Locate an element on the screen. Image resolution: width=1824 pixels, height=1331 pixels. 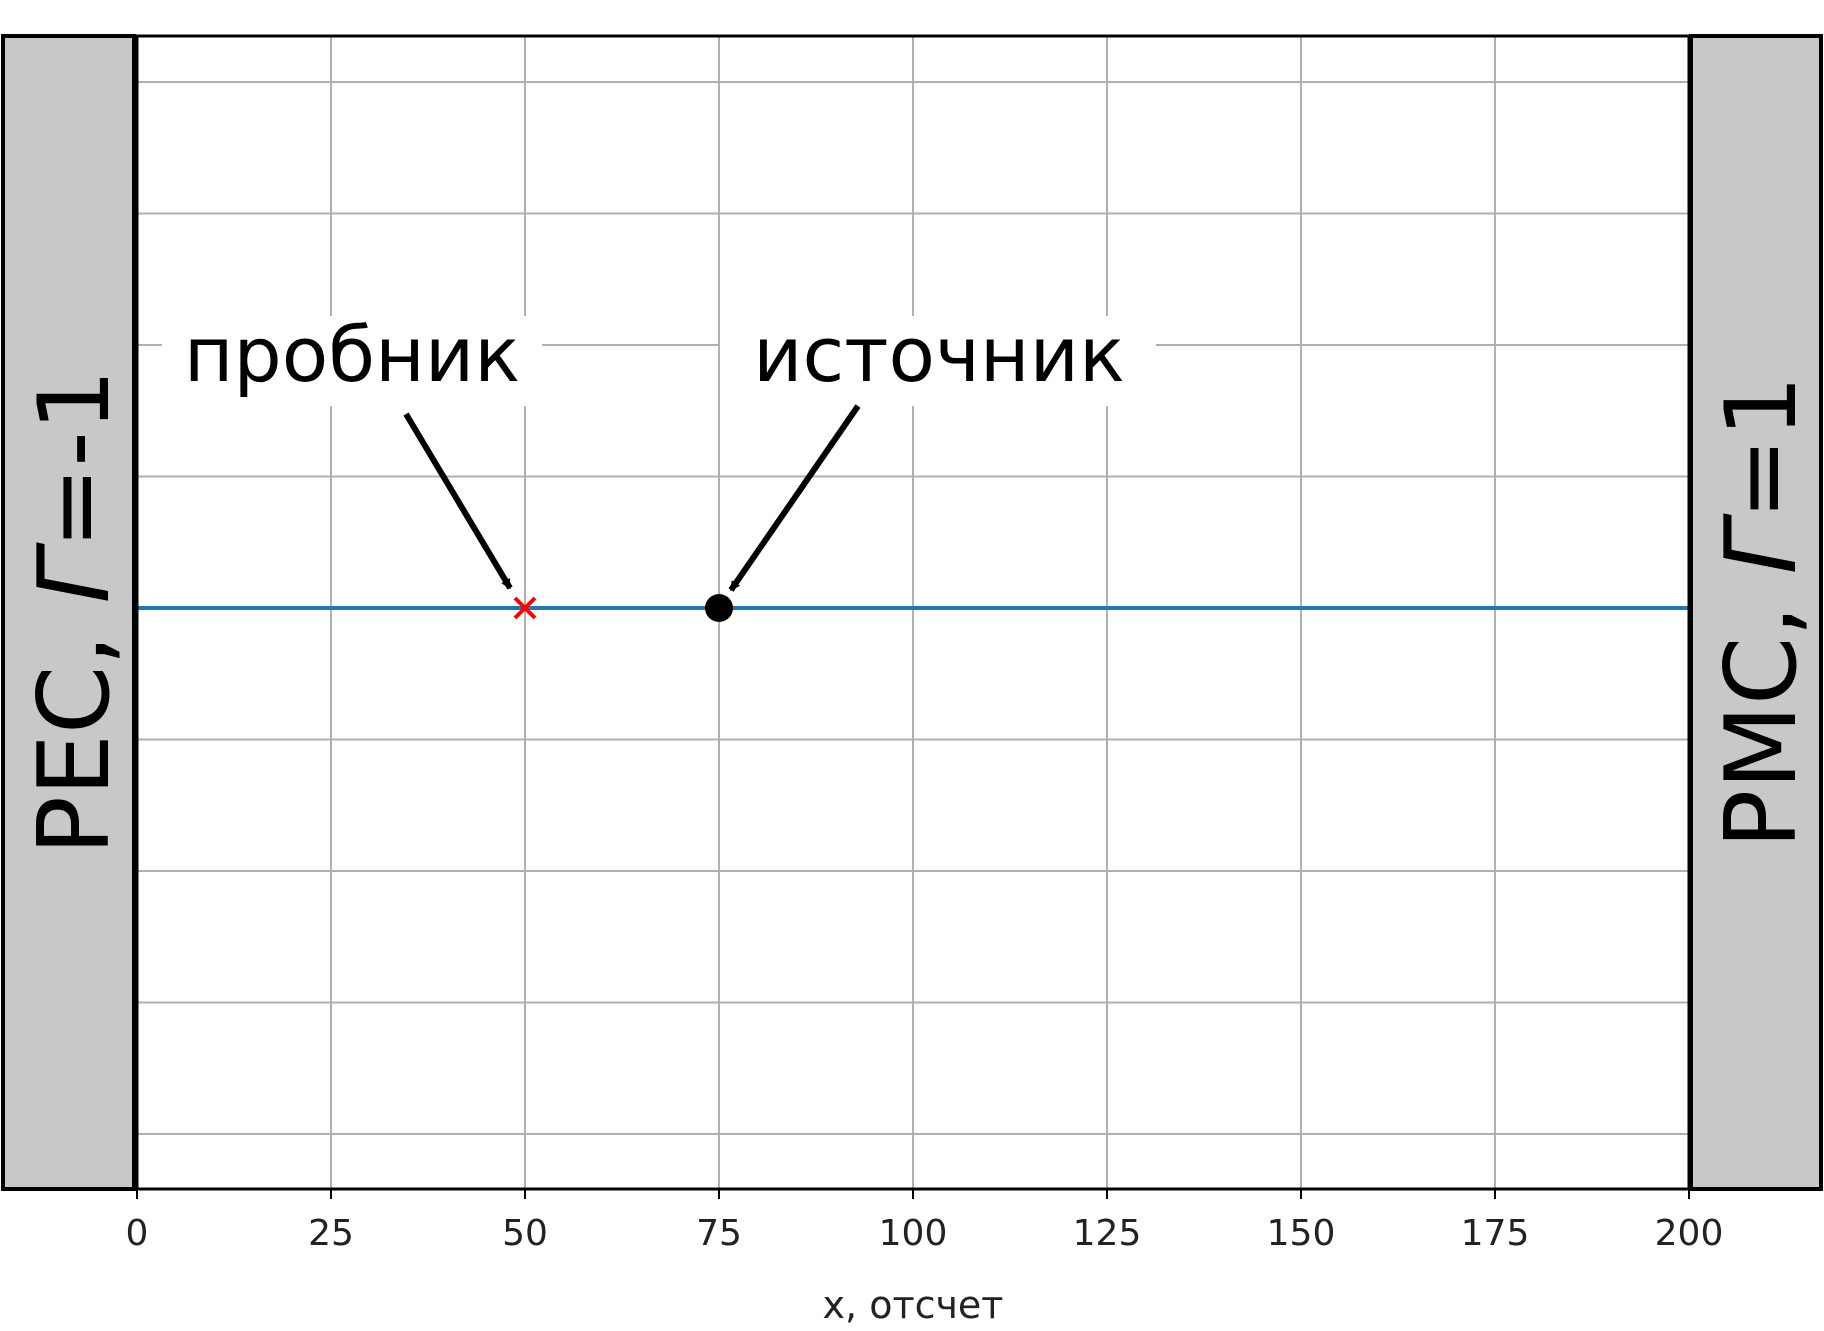
x-tick-label: 75 is located at coordinates (719, 1233).